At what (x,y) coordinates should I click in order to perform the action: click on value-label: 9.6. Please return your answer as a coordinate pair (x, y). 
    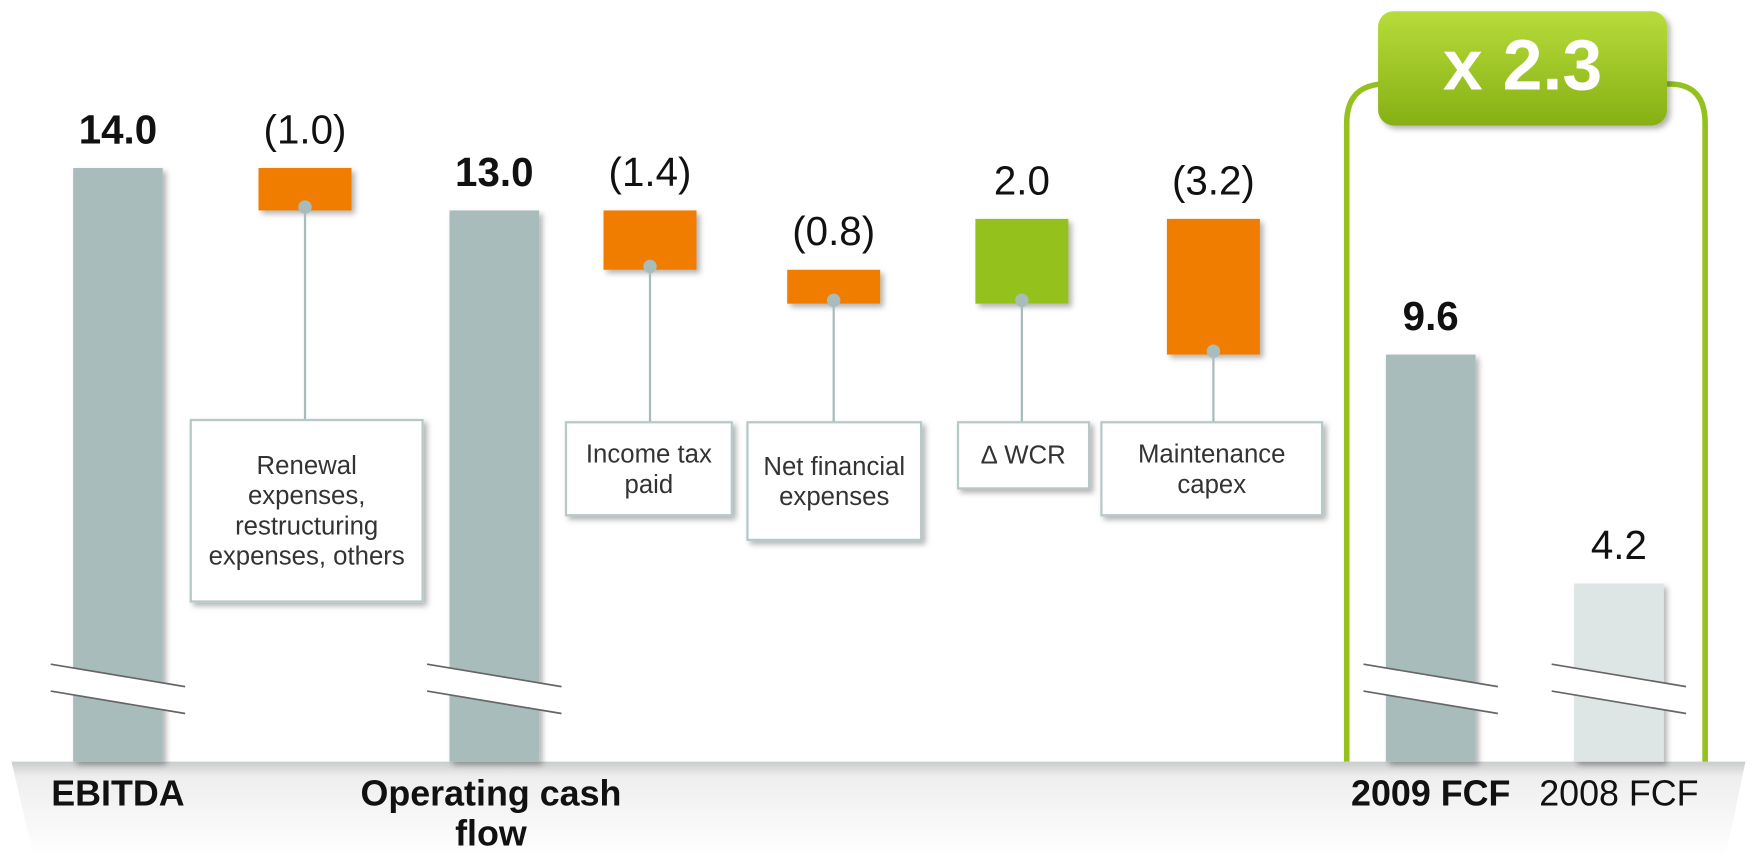
    Looking at the image, I should click on (1431, 316).